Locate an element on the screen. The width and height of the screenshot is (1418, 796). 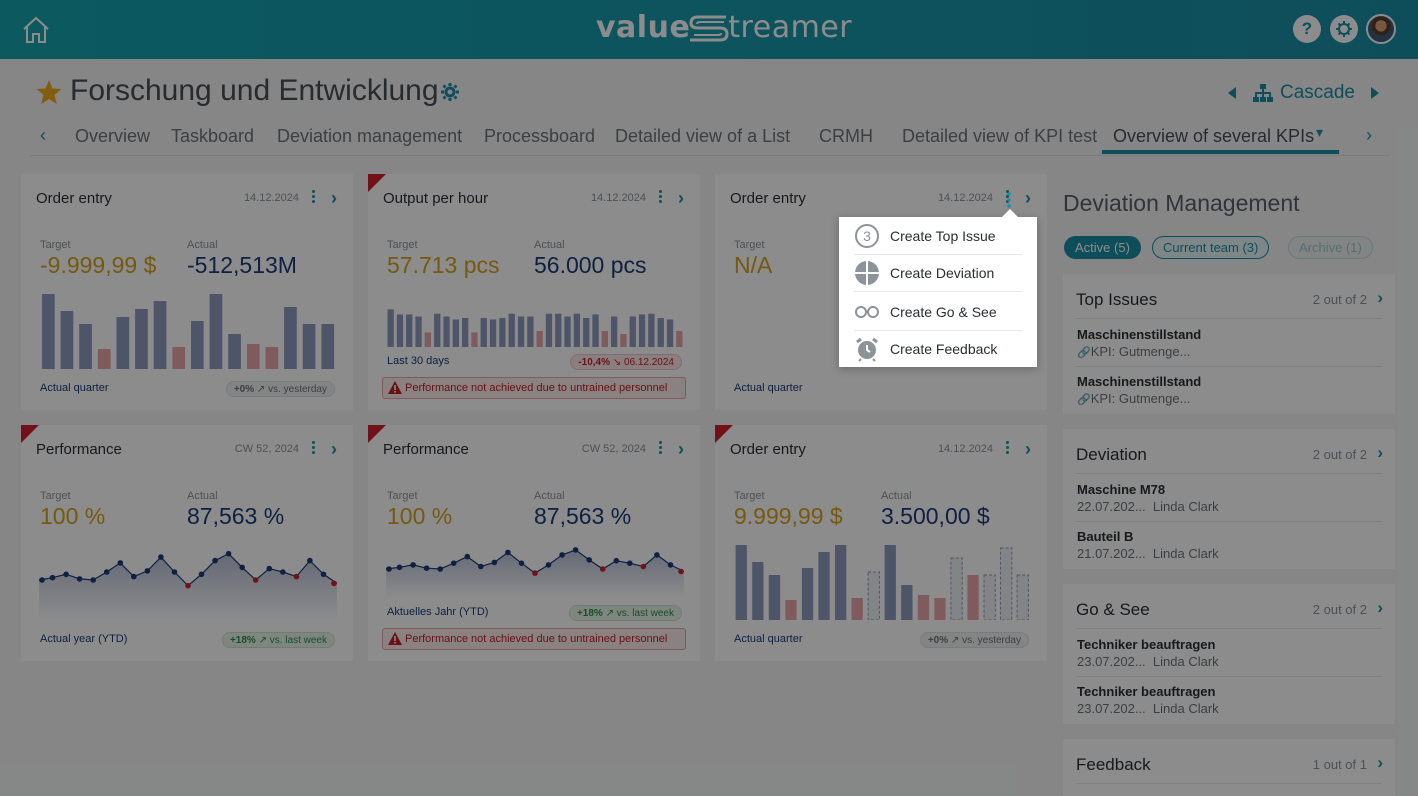
card-date: 14.12.2024 is located at coordinates (618, 198).